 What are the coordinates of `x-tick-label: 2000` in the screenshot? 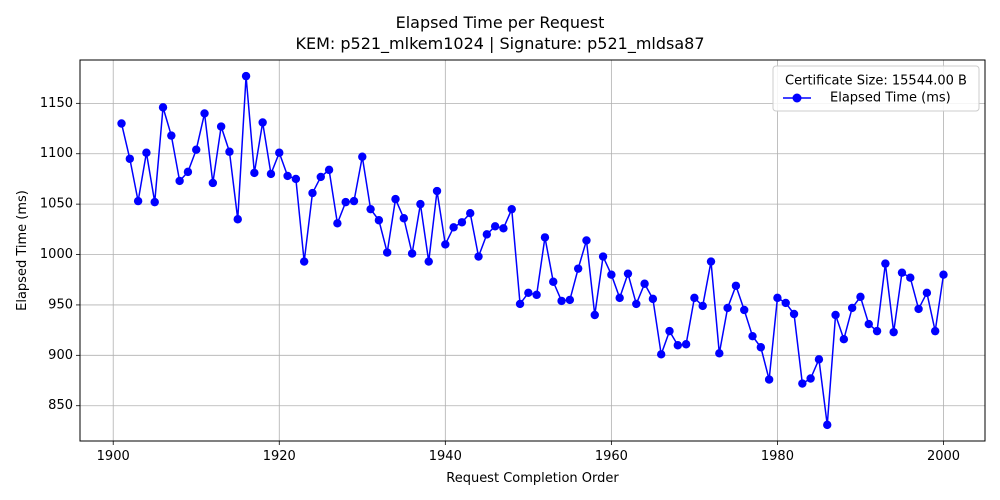 It's located at (943, 456).